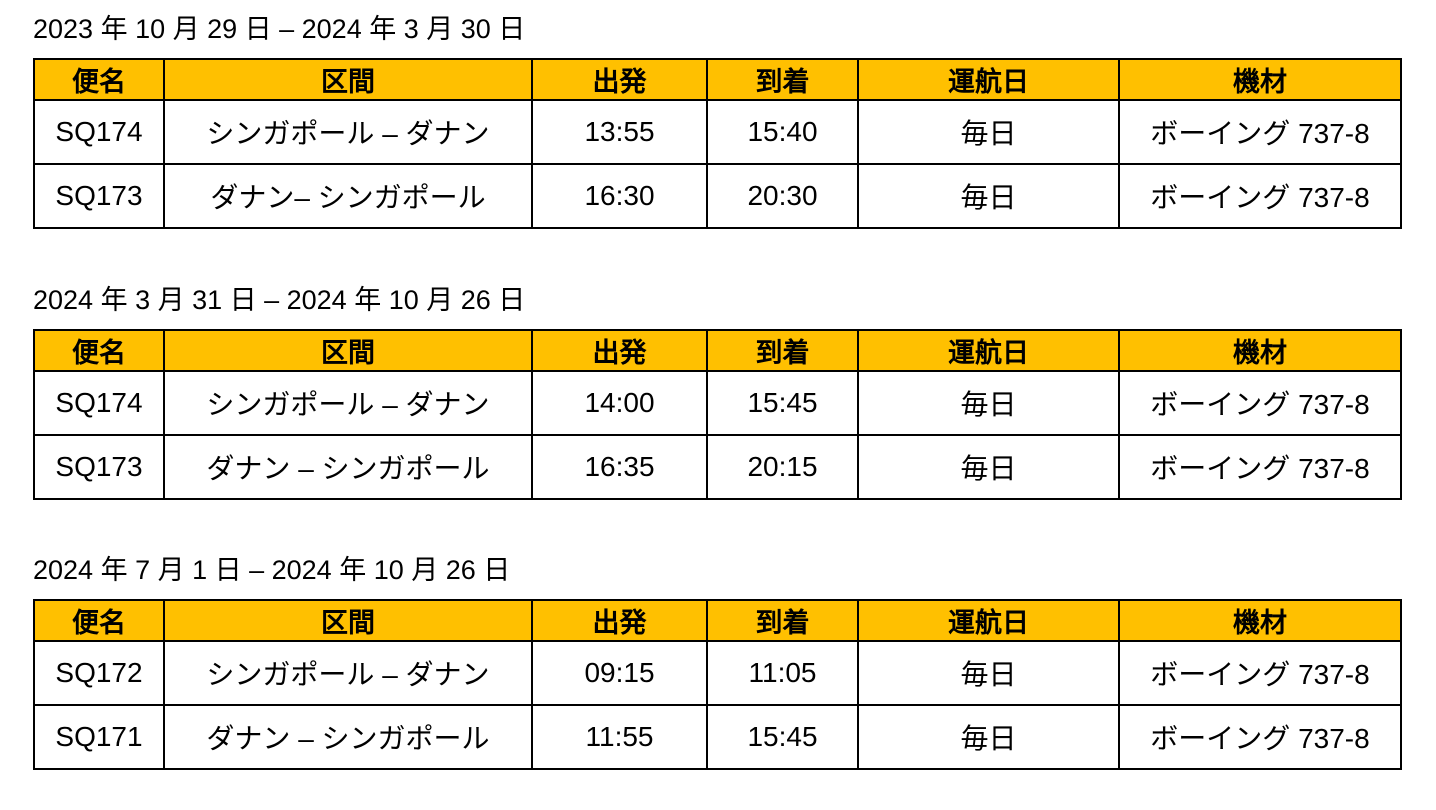  I want to click on section-title: 2023 年 10 月 29 日 – 2024 年 3 月 30 日, so click(279, 29).